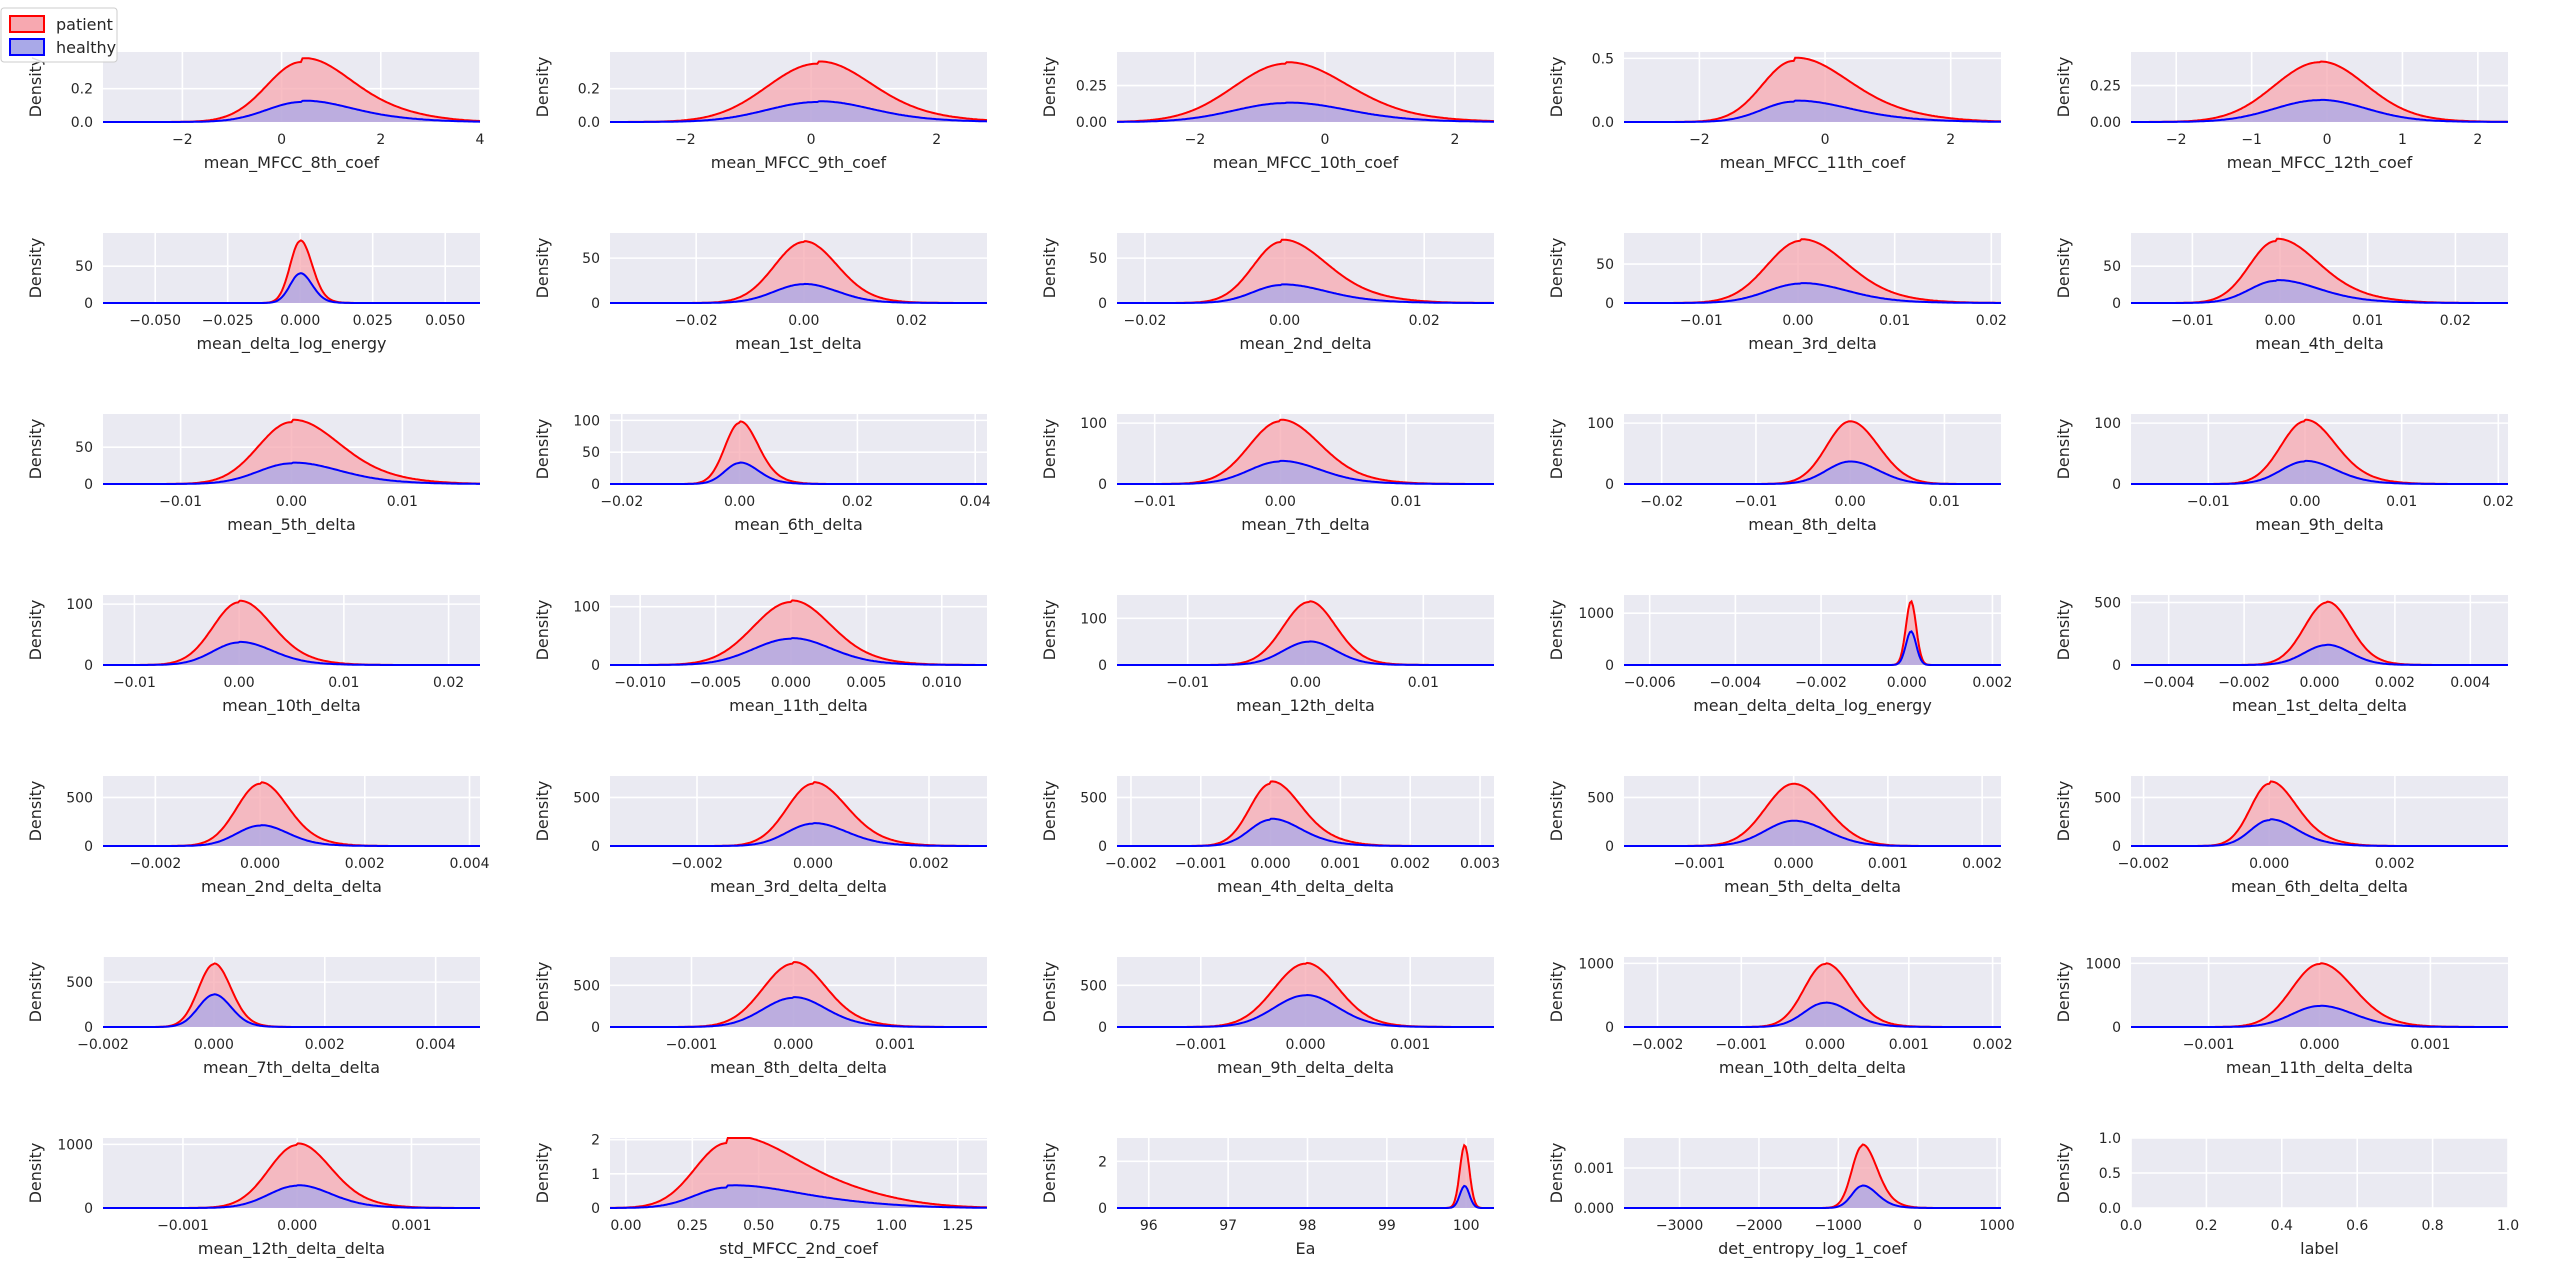 Image resolution: width=2560 pixels, height=1287 pixels. What do you see at coordinates (1596, 614) in the screenshot?
I see `y-tick-label: 1000` at bounding box center [1596, 614].